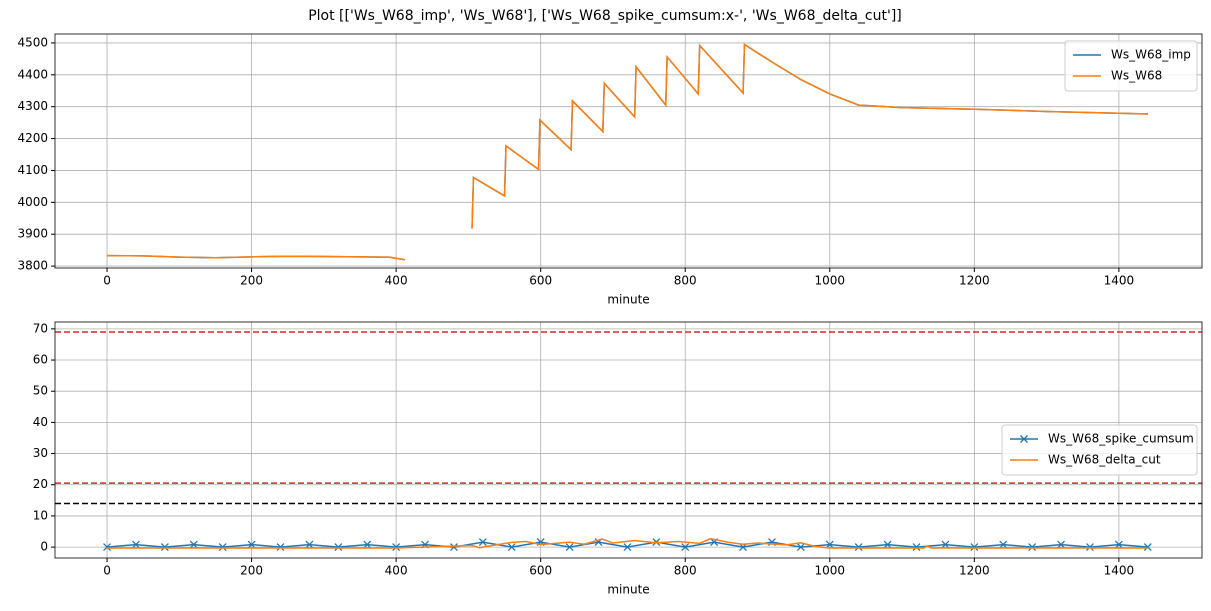 This screenshot has width=1211, height=611. I want to click on y-tick-label: 30, so click(40, 453).